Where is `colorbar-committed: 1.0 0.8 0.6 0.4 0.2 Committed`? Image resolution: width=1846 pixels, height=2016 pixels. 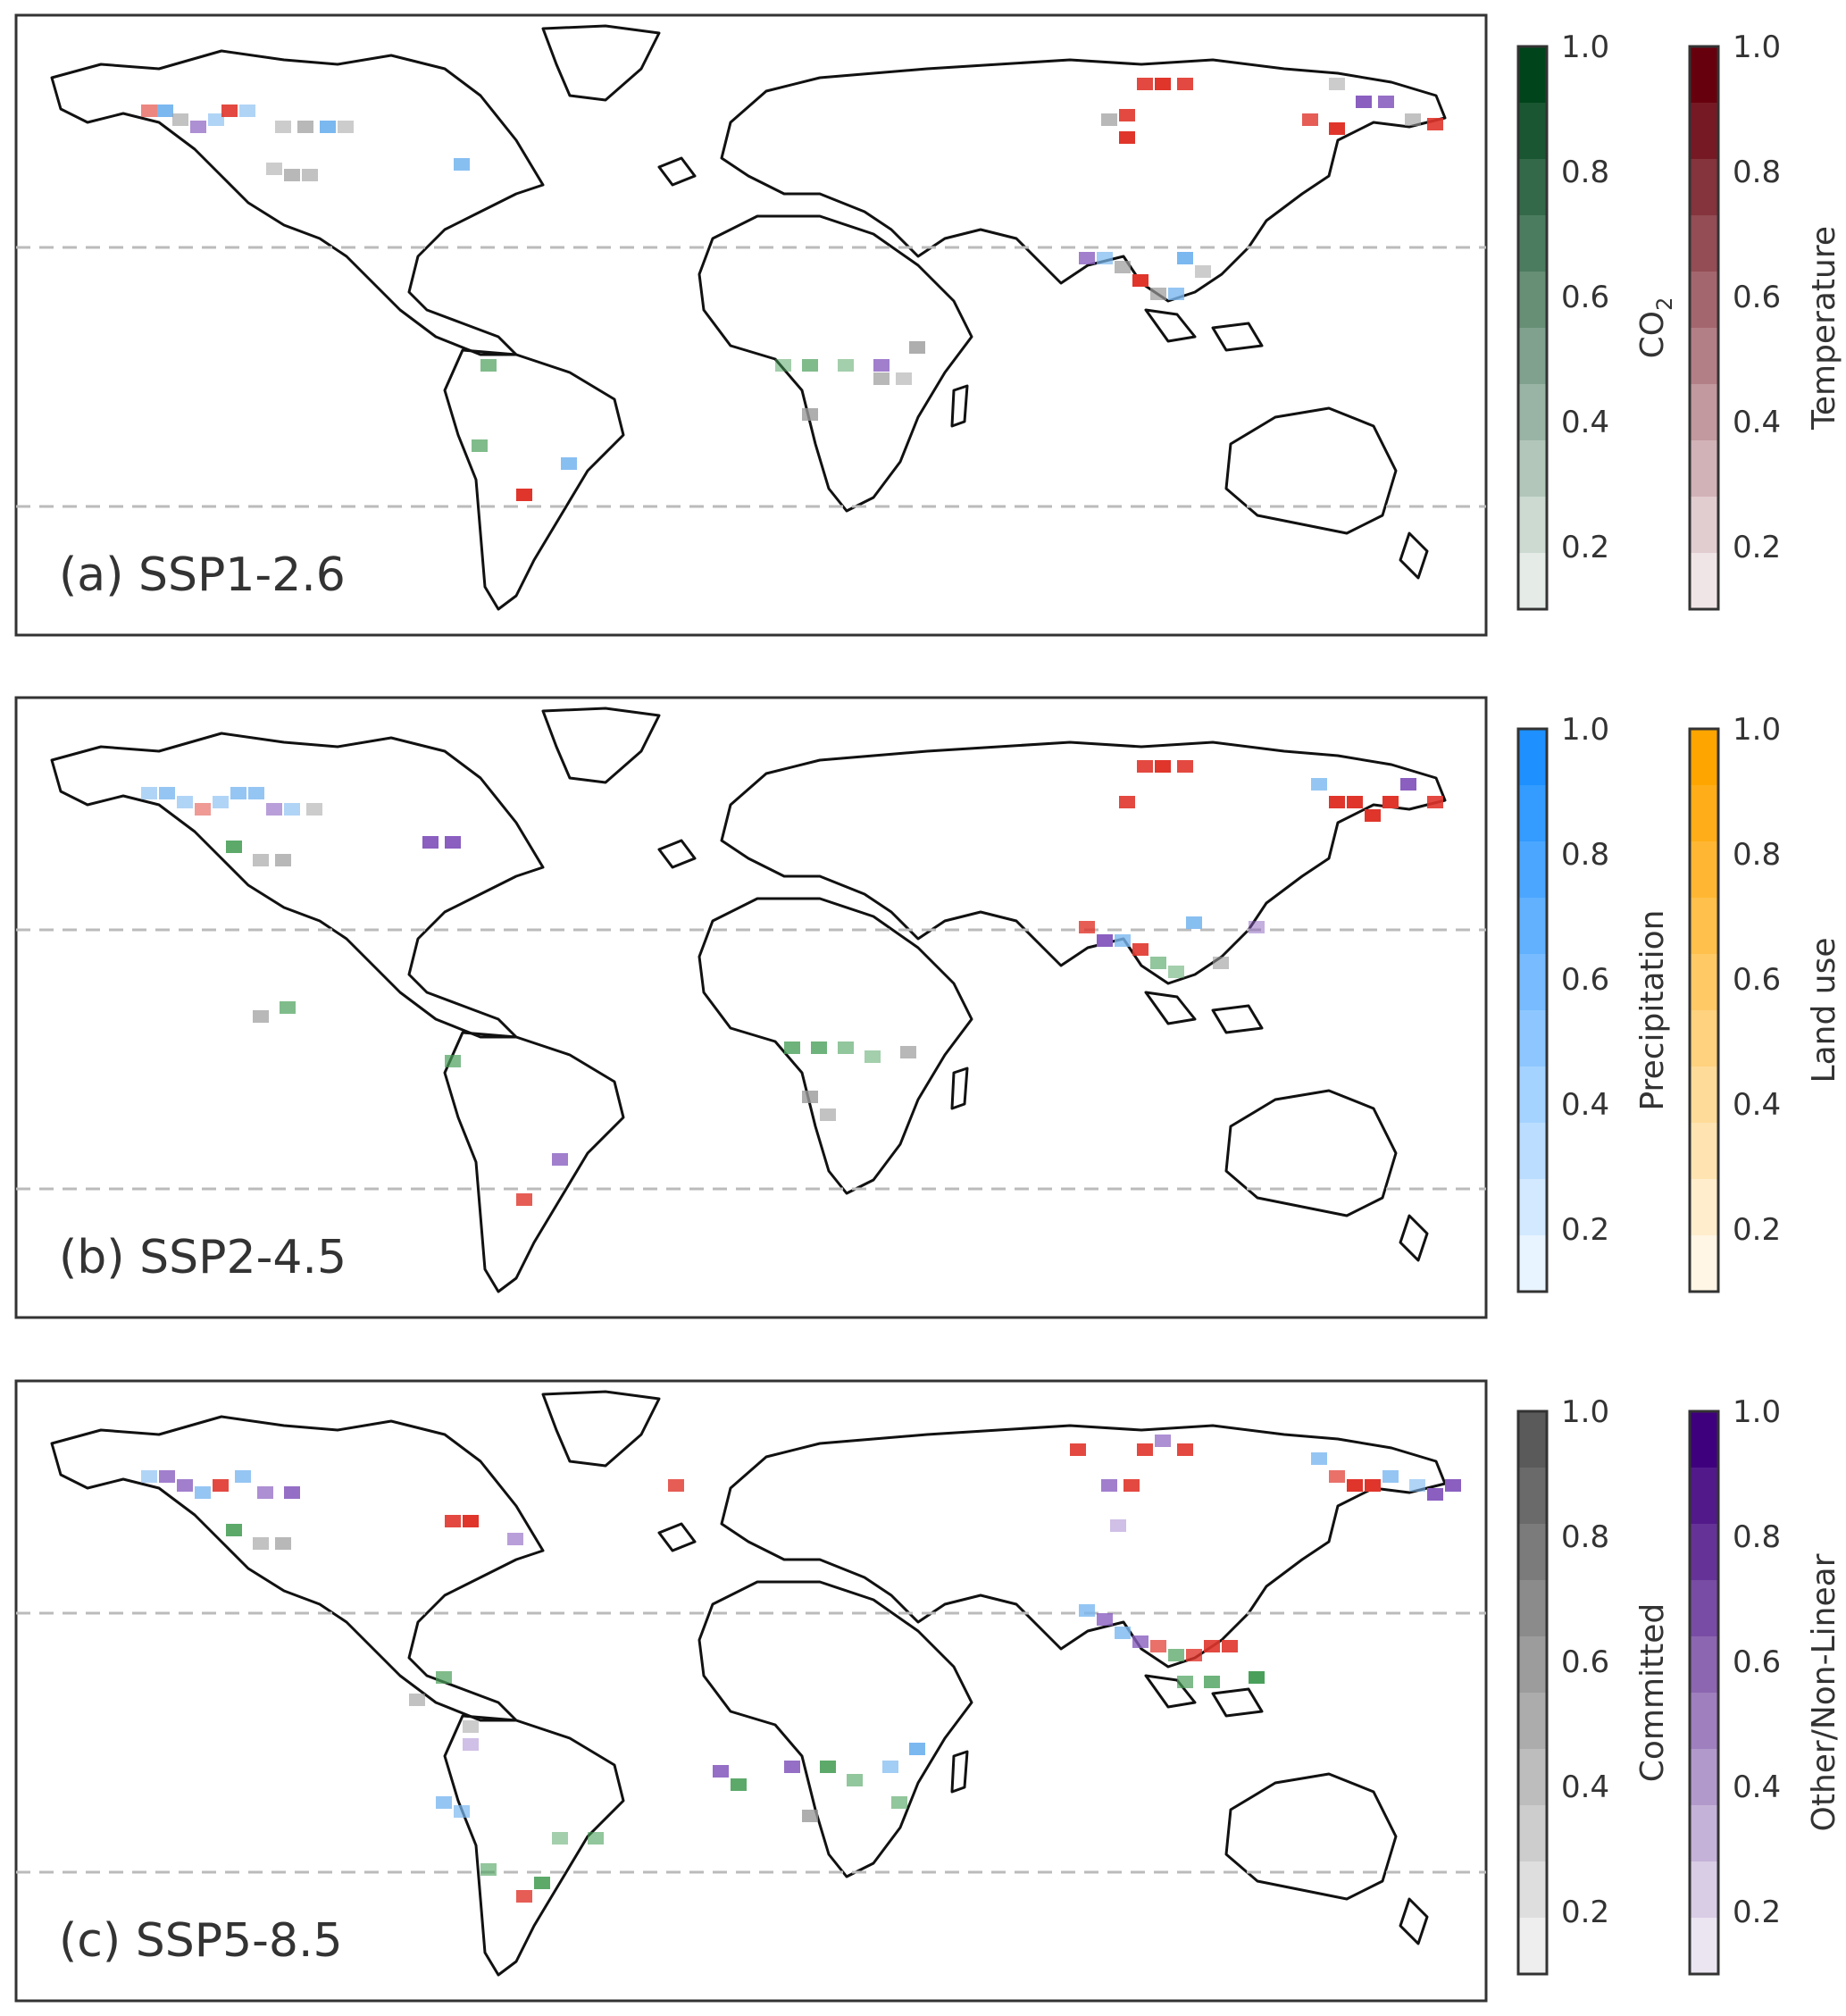
colorbar-committed: 1.0 0.8 0.6 0.4 0.2 Committed is located at coordinates (1593, 1685).